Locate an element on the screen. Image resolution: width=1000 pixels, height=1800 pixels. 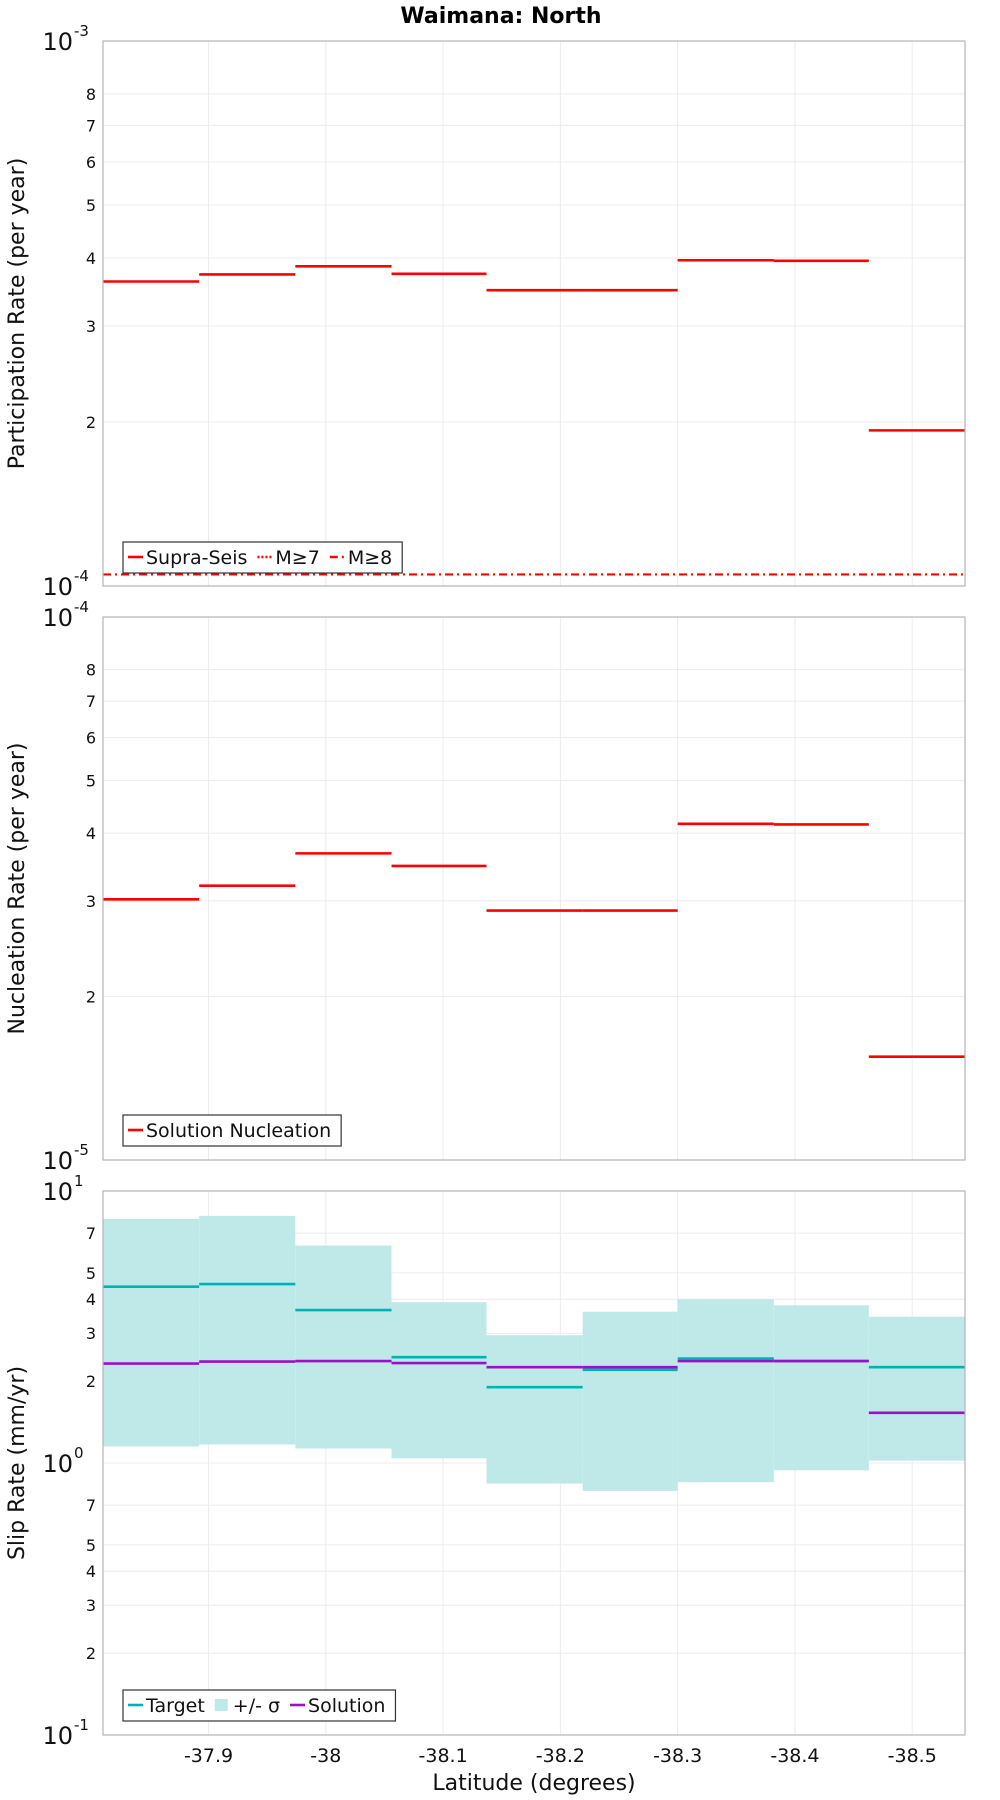
participation-legend: Supra-Seis M≥7 M≥8 is located at coordinates (262, 557).